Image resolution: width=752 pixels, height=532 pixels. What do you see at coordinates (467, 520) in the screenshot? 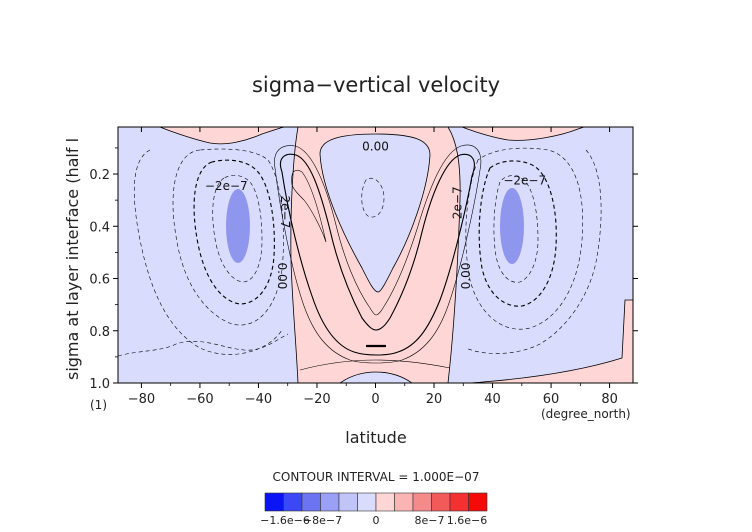
I see `colorbar-tick-label: 1.6e−6` at bounding box center [467, 520].